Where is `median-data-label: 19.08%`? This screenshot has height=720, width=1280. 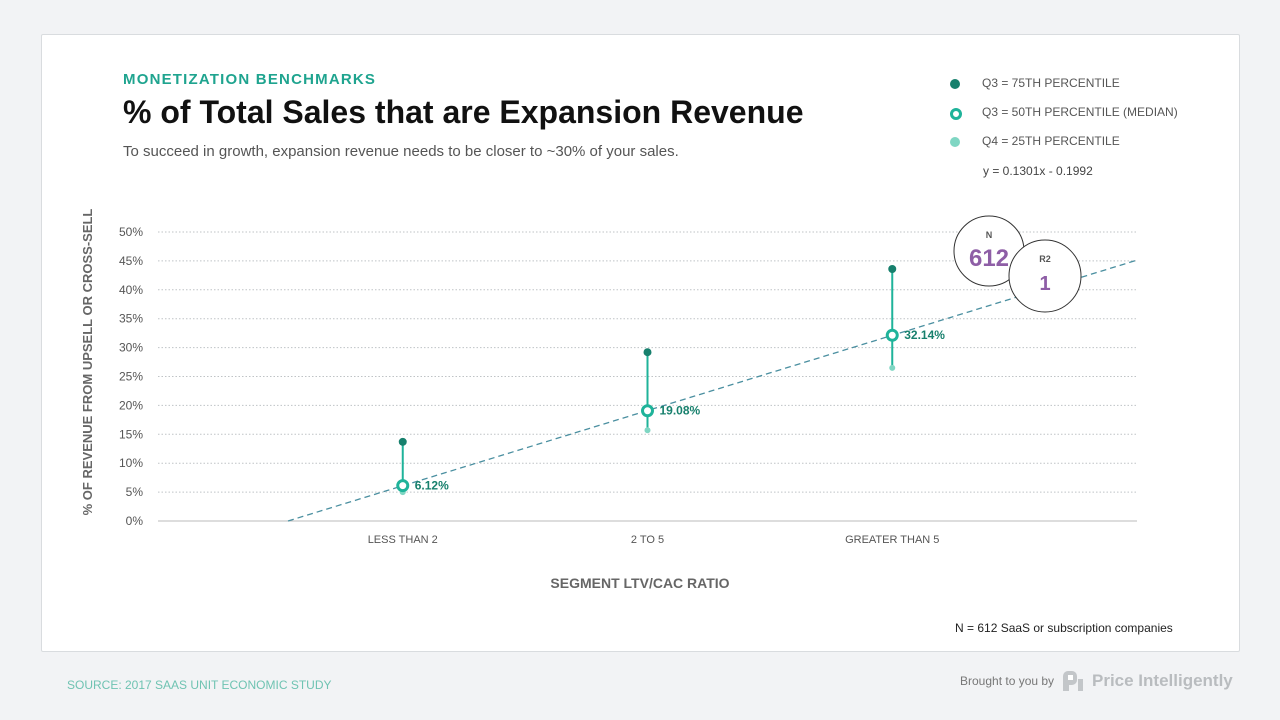
median-data-label: 19.08% is located at coordinates (680, 411).